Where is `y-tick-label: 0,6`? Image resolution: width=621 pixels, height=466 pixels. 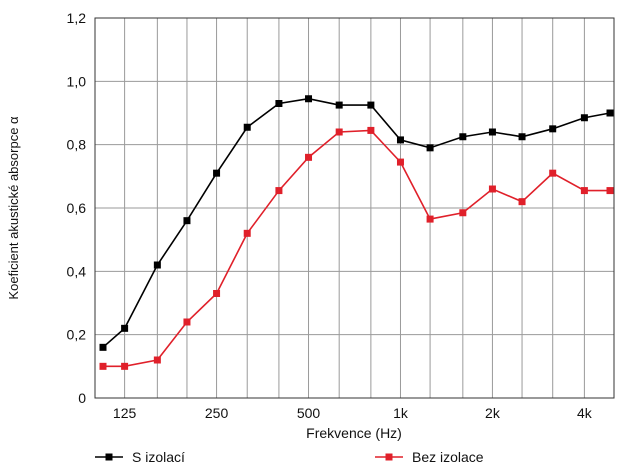 y-tick-label: 0,6 is located at coordinates (77, 208).